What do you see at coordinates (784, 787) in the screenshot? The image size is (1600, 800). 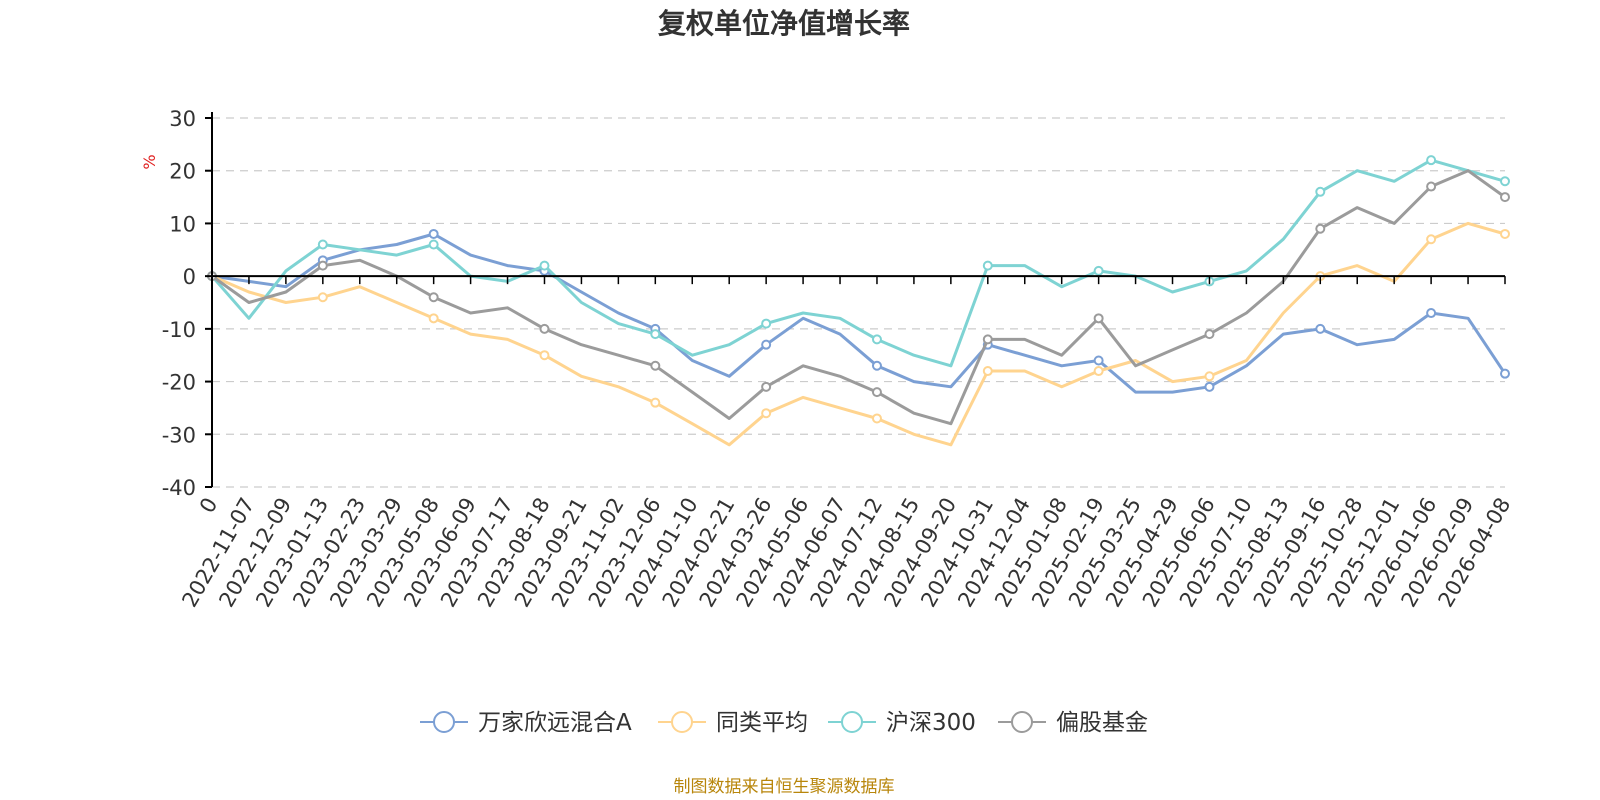 I see `source-note: 制图数据来自恒生聚源数据库` at bounding box center [784, 787].